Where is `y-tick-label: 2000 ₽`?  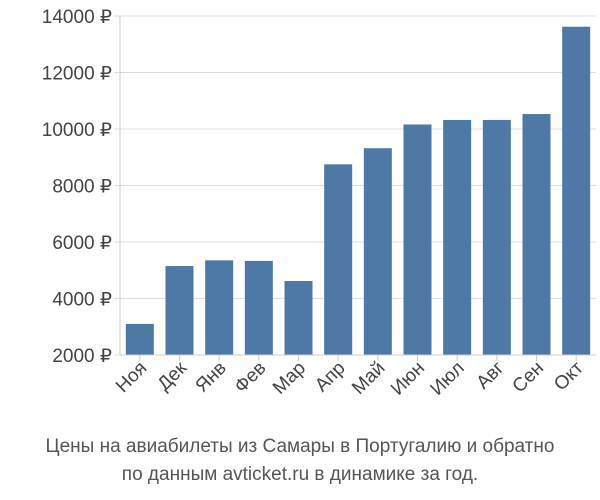
y-tick-label: 2000 ₽ is located at coordinates (82, 356).